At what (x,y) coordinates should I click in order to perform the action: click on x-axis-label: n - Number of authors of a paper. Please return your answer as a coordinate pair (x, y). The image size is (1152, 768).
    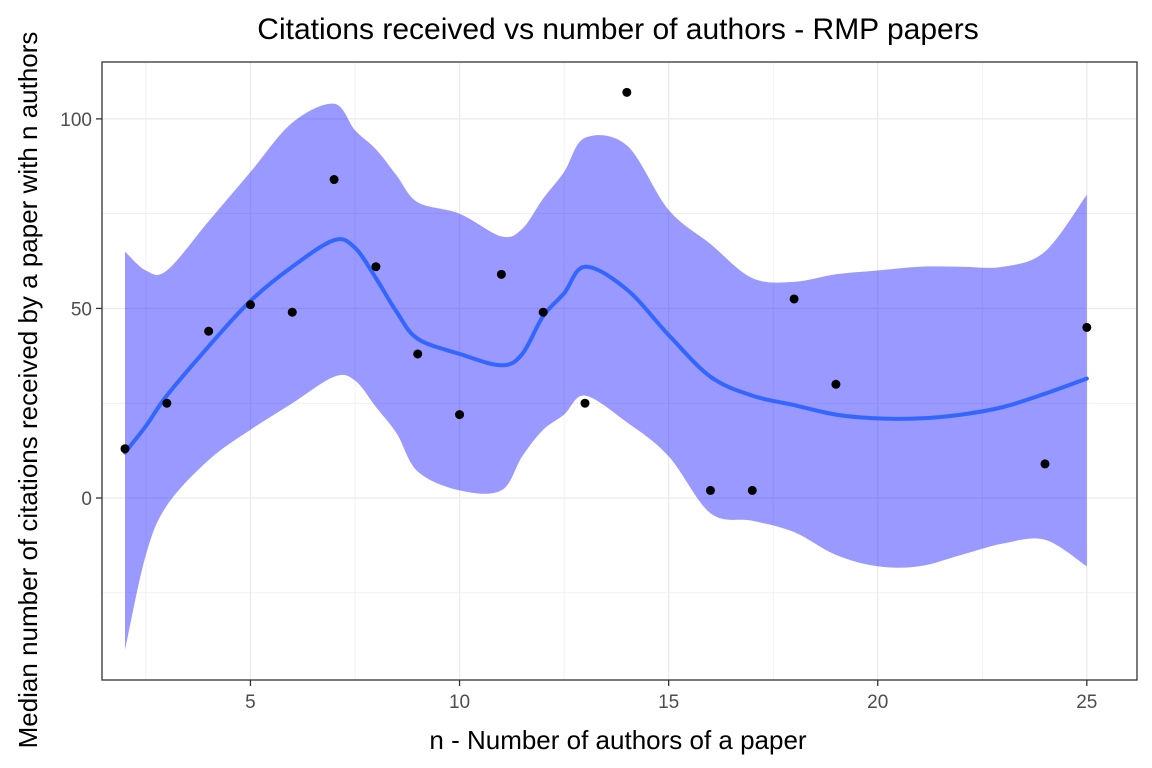
    Looking at the image, I should click on (618, 740).